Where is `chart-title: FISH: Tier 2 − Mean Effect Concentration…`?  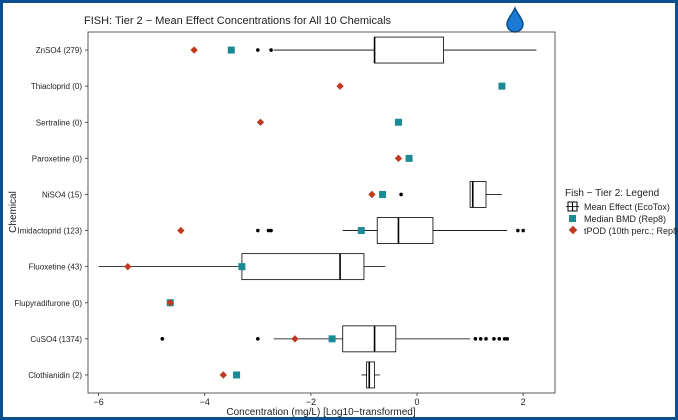 chart-title: FISH: Tier 2 − Mean Effect Concentration… is located at coordinates (238, 21).